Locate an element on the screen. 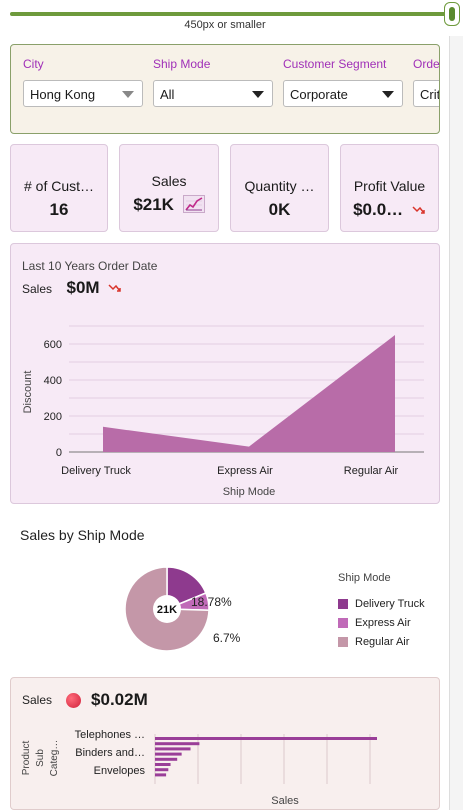 The image size is (463, 810). kpi-tile-quantity: Quantity … 0K is located at coordinates (279, 188).